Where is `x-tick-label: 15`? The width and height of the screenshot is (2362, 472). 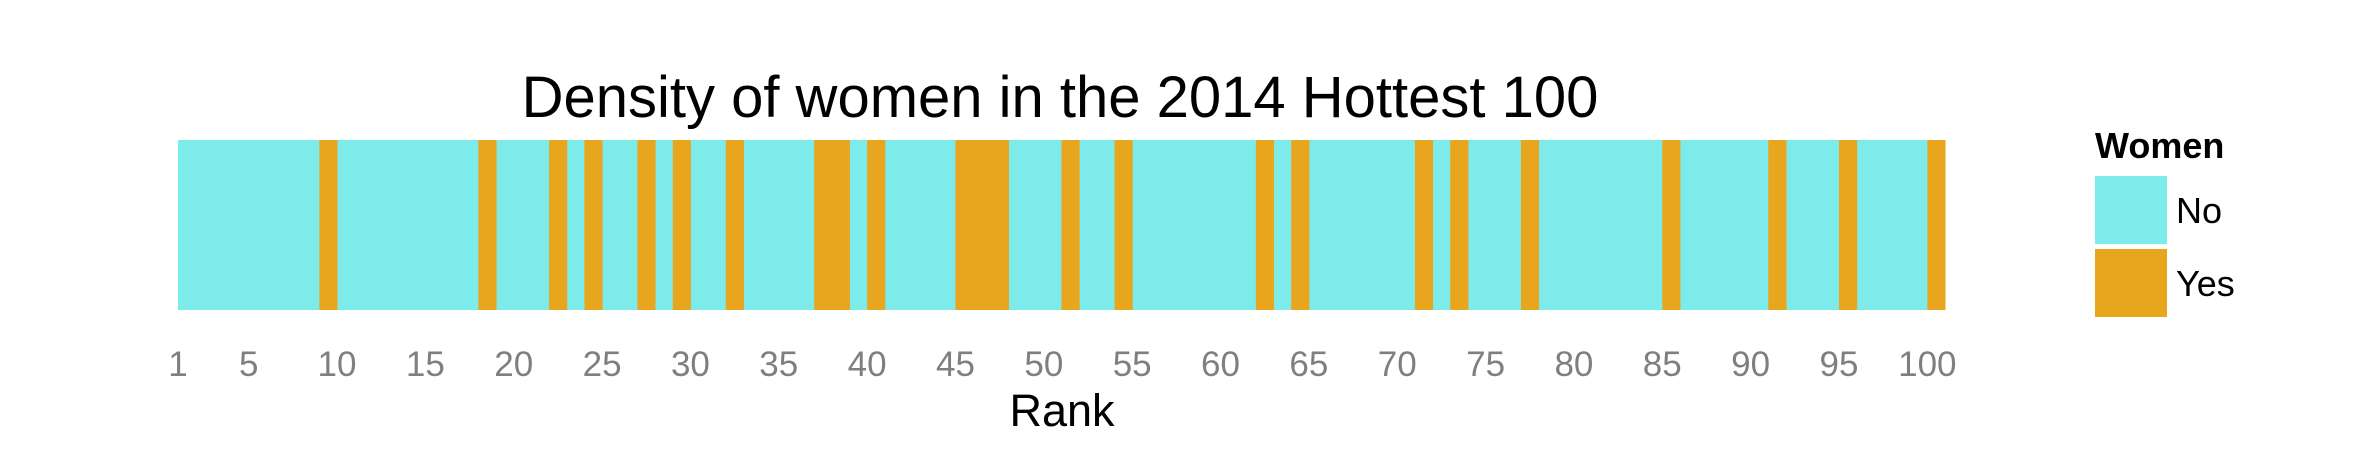 x-tick-label: 15 is located at coordinates (425, 364).